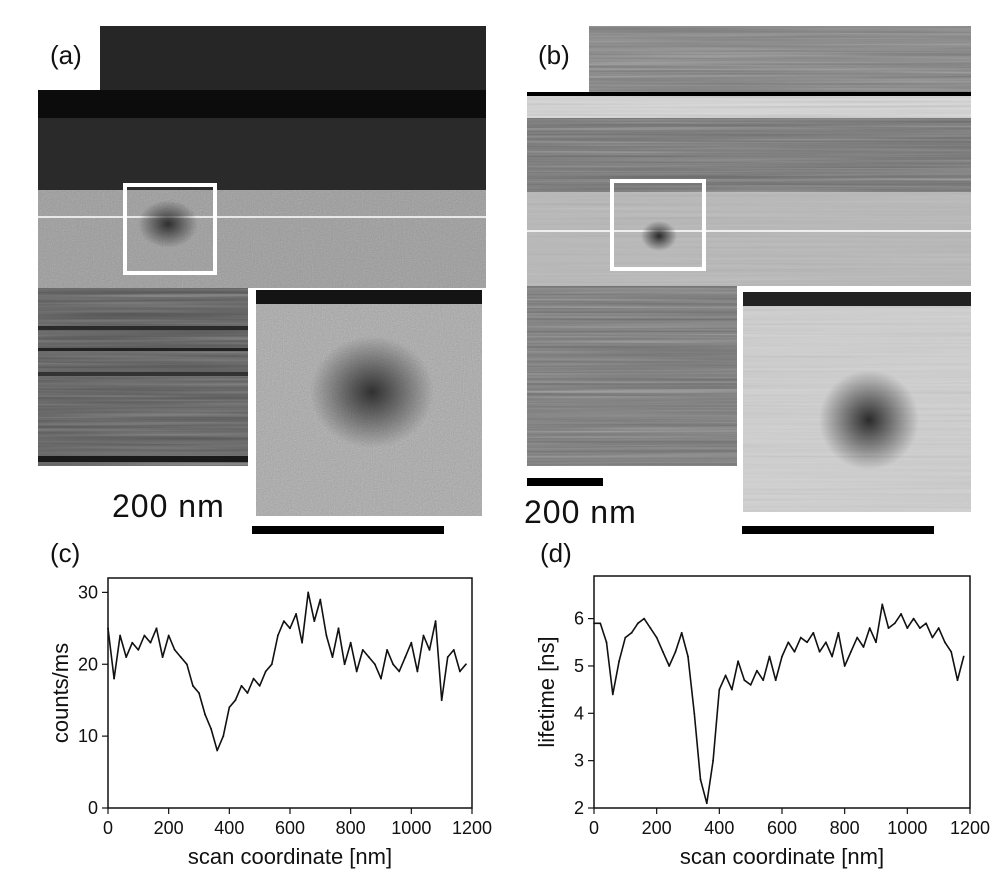 Image resolution: width=1002 pixels, height=890 pixels. I want to click on y-tick-label: 2, so click(579, 808).